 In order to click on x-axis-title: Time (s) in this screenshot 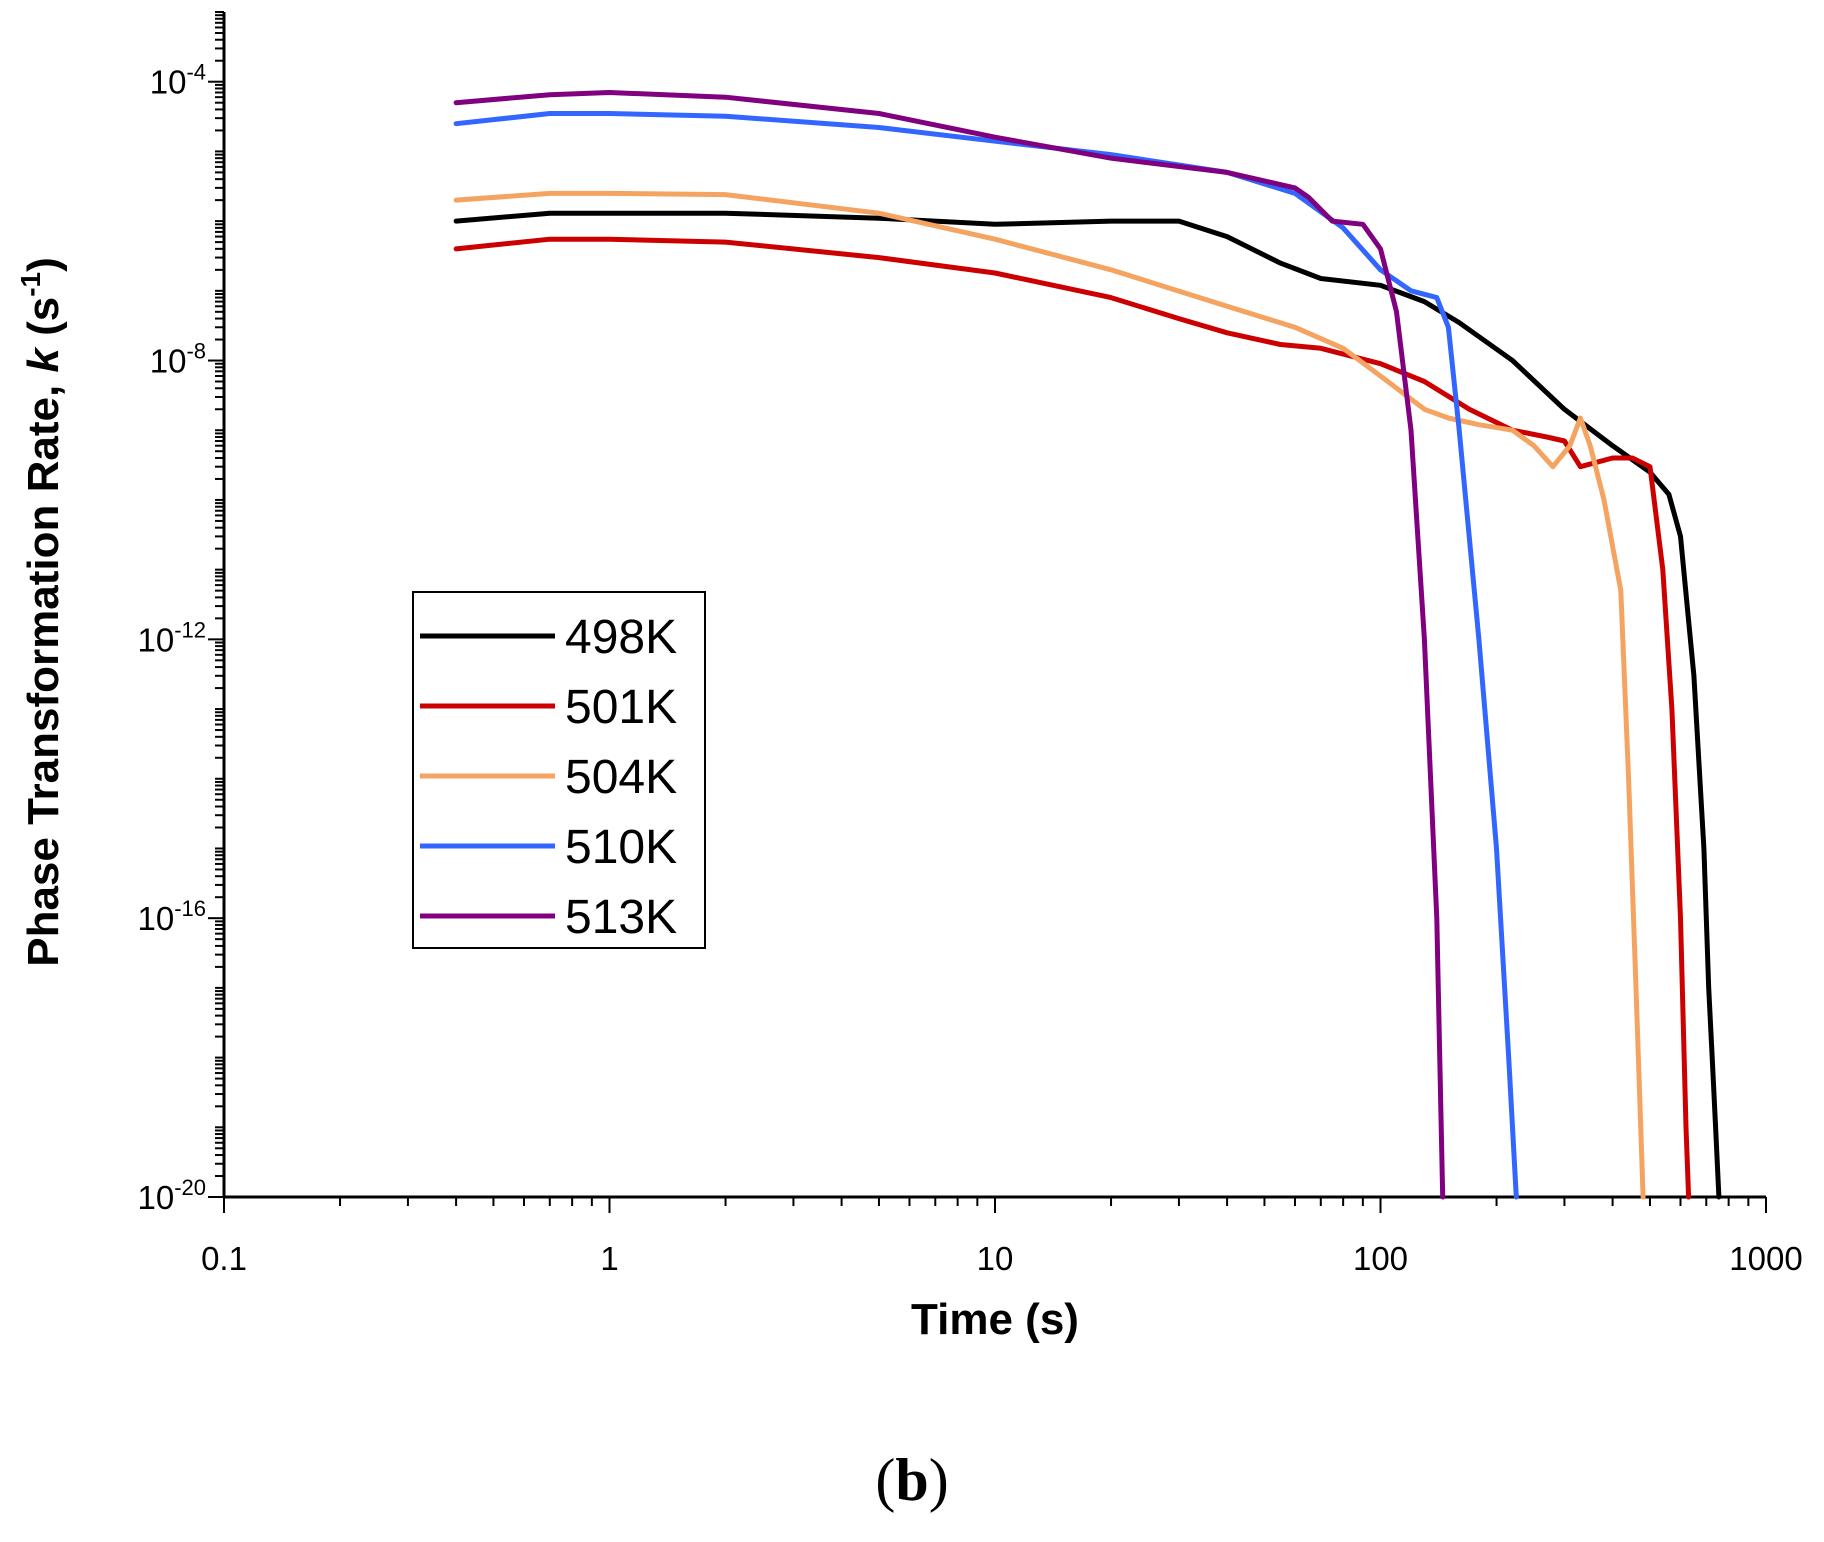, I will do `click(995, 1319)`.